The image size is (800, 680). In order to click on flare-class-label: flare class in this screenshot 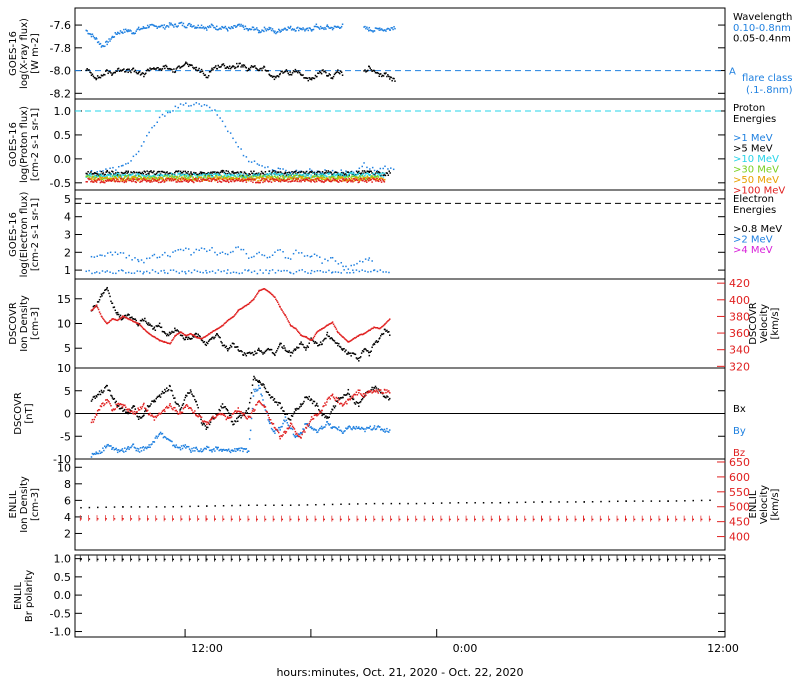, I will do `click(767, 78)`.